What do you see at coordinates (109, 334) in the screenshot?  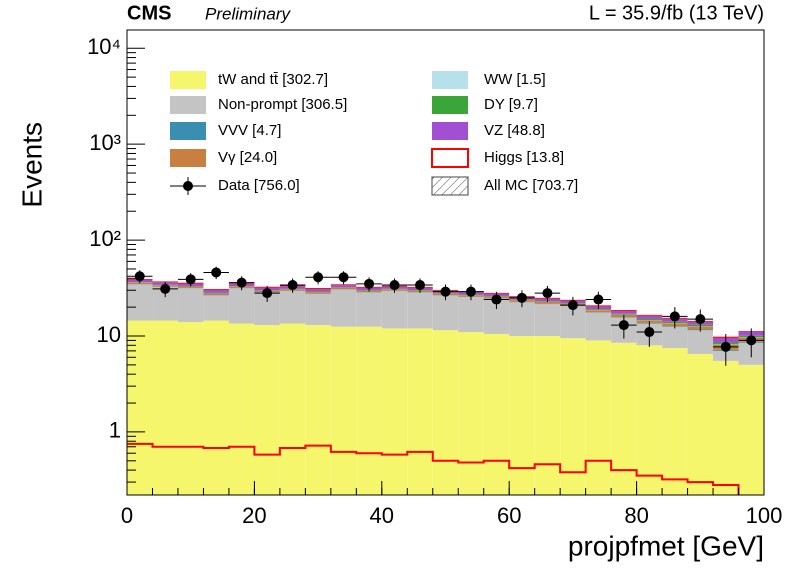 I see `y-tick-label: 10` at bounding box center [109, 334].